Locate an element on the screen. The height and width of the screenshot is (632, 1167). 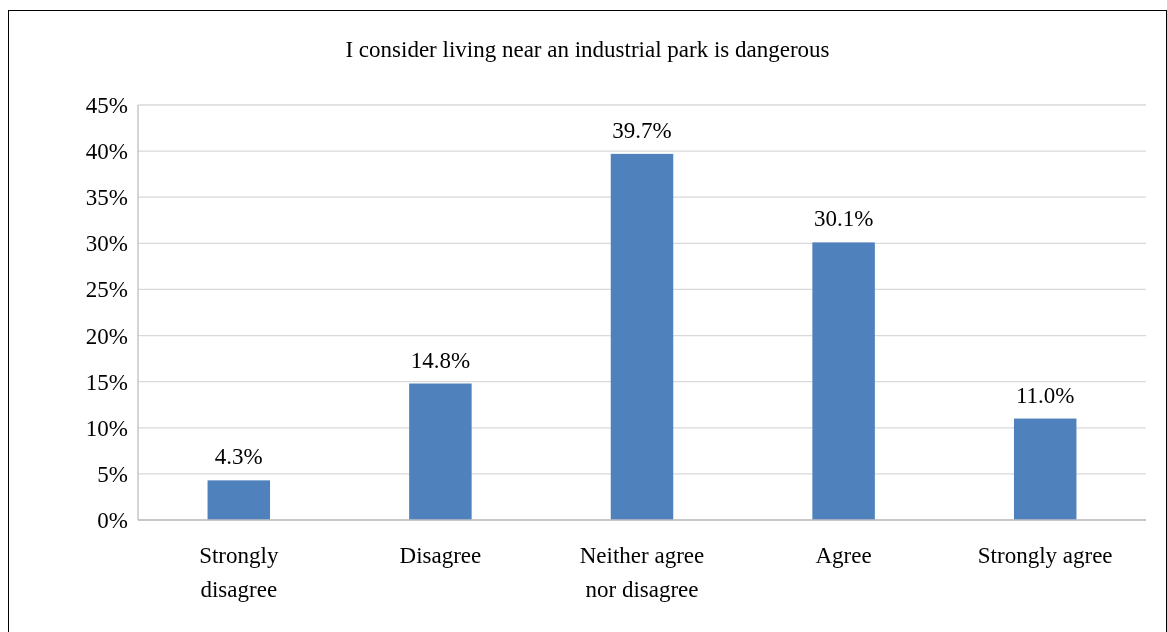
x-tick-label: Neither agree nor disagree is located at coordinates (642, 572).